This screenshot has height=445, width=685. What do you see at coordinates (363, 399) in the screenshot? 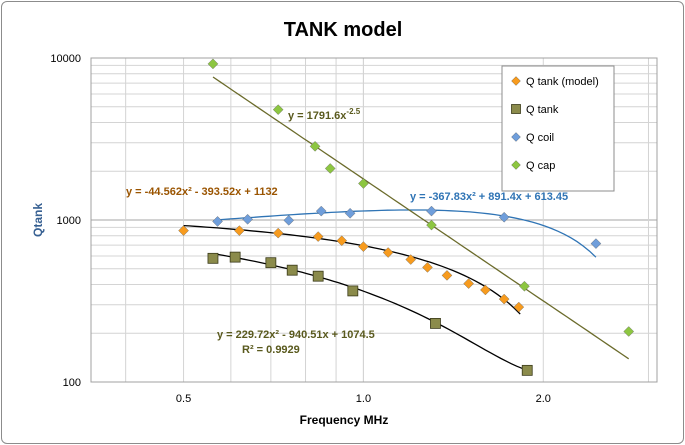
I see `x-tick-label: 1.0` at bounding box center [363, 399].